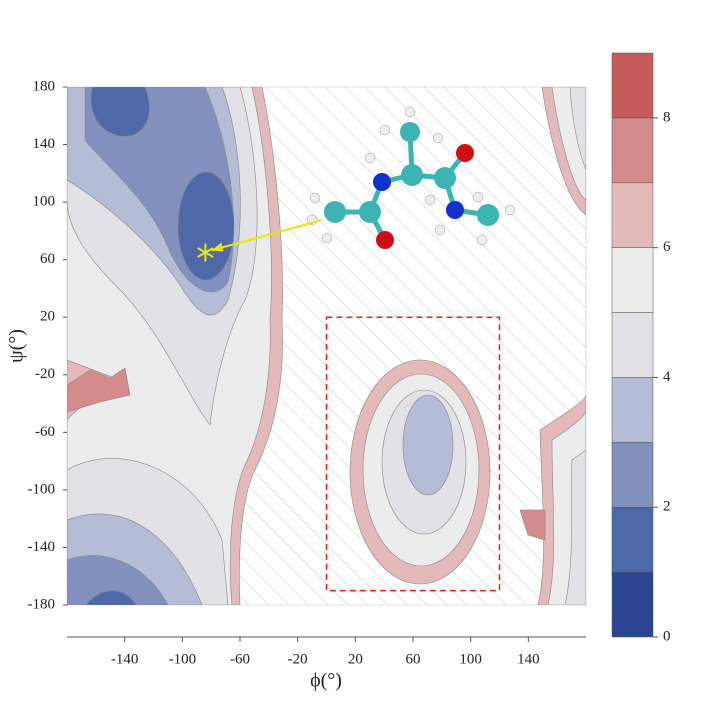  I want to click on y-tick-label: 60, so click(47, 259).